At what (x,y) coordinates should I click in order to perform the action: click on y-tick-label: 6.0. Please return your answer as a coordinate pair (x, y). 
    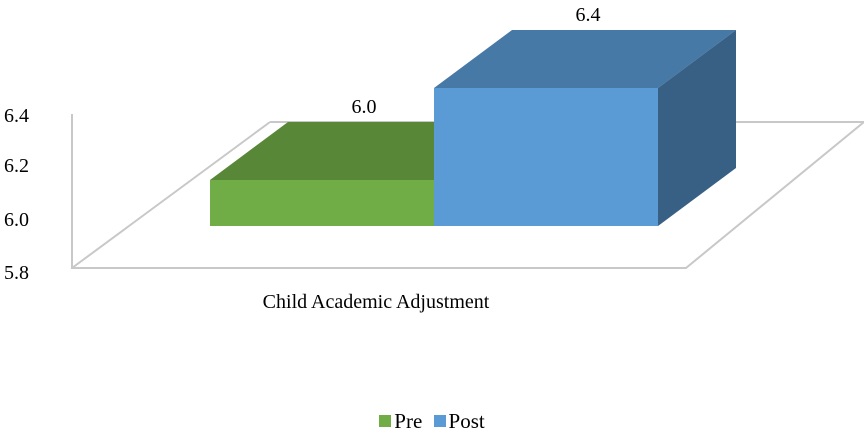
    Looking at the image, I should click on (16, 220).